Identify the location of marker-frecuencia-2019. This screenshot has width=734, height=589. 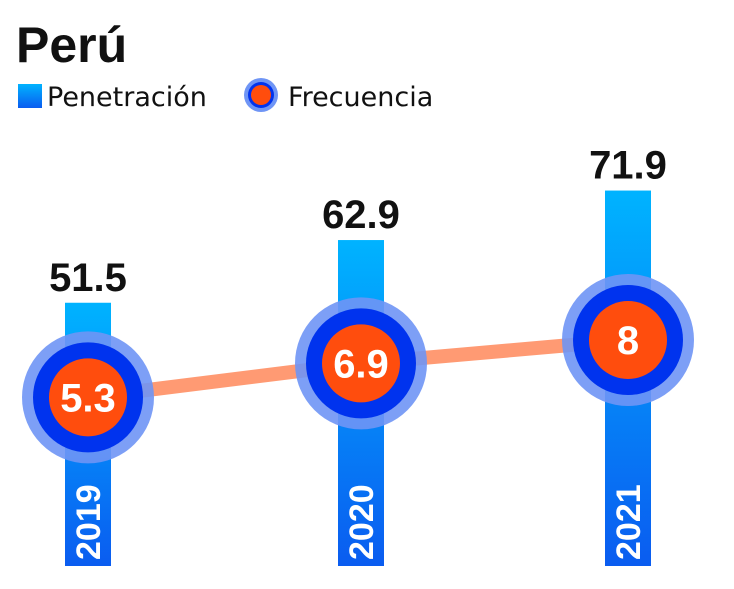
(88, 397).